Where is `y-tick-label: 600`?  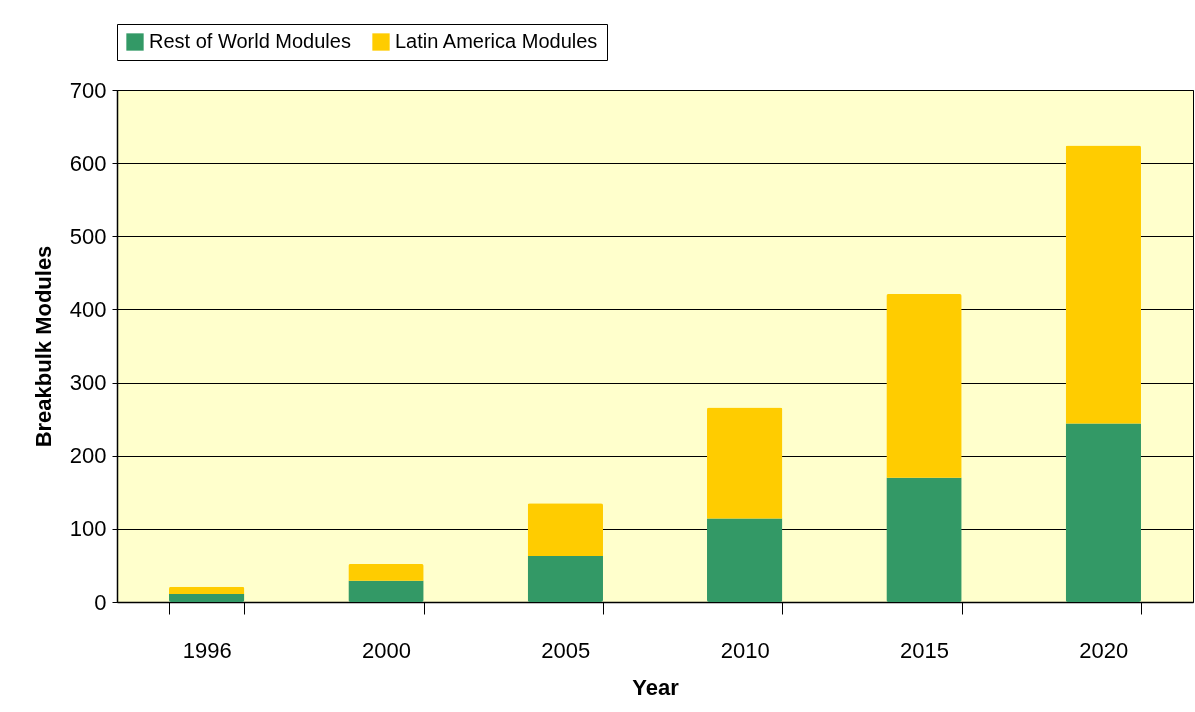 y-tick-label: 600 is located at coordinates (88, 163).